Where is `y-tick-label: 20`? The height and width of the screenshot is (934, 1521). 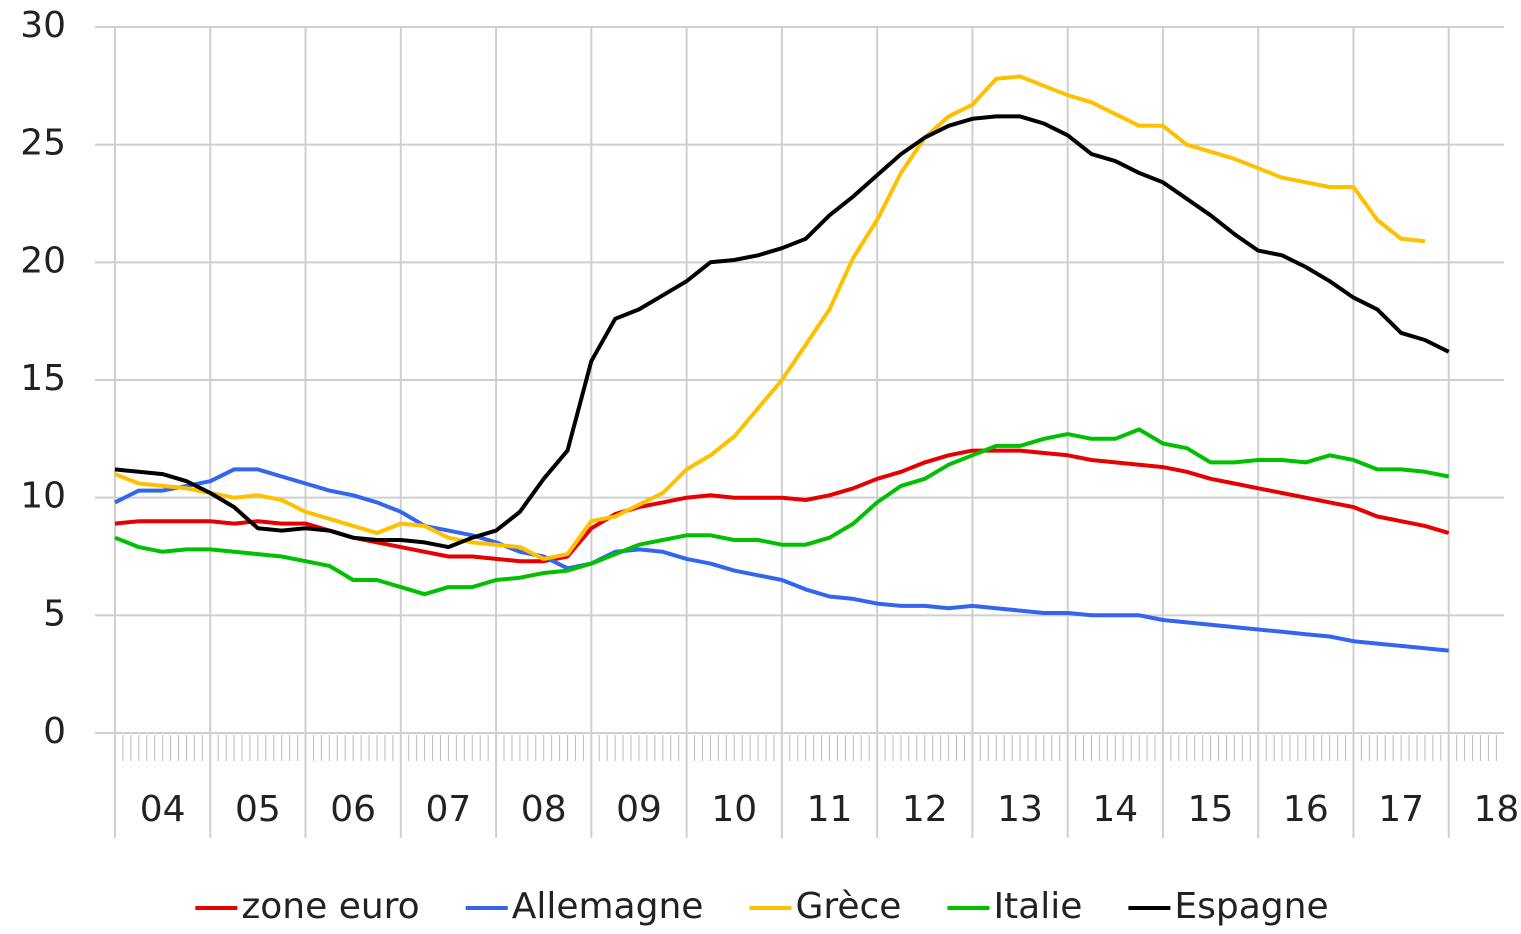
y-tick-label: 20 is located at coordinates (43, 260).